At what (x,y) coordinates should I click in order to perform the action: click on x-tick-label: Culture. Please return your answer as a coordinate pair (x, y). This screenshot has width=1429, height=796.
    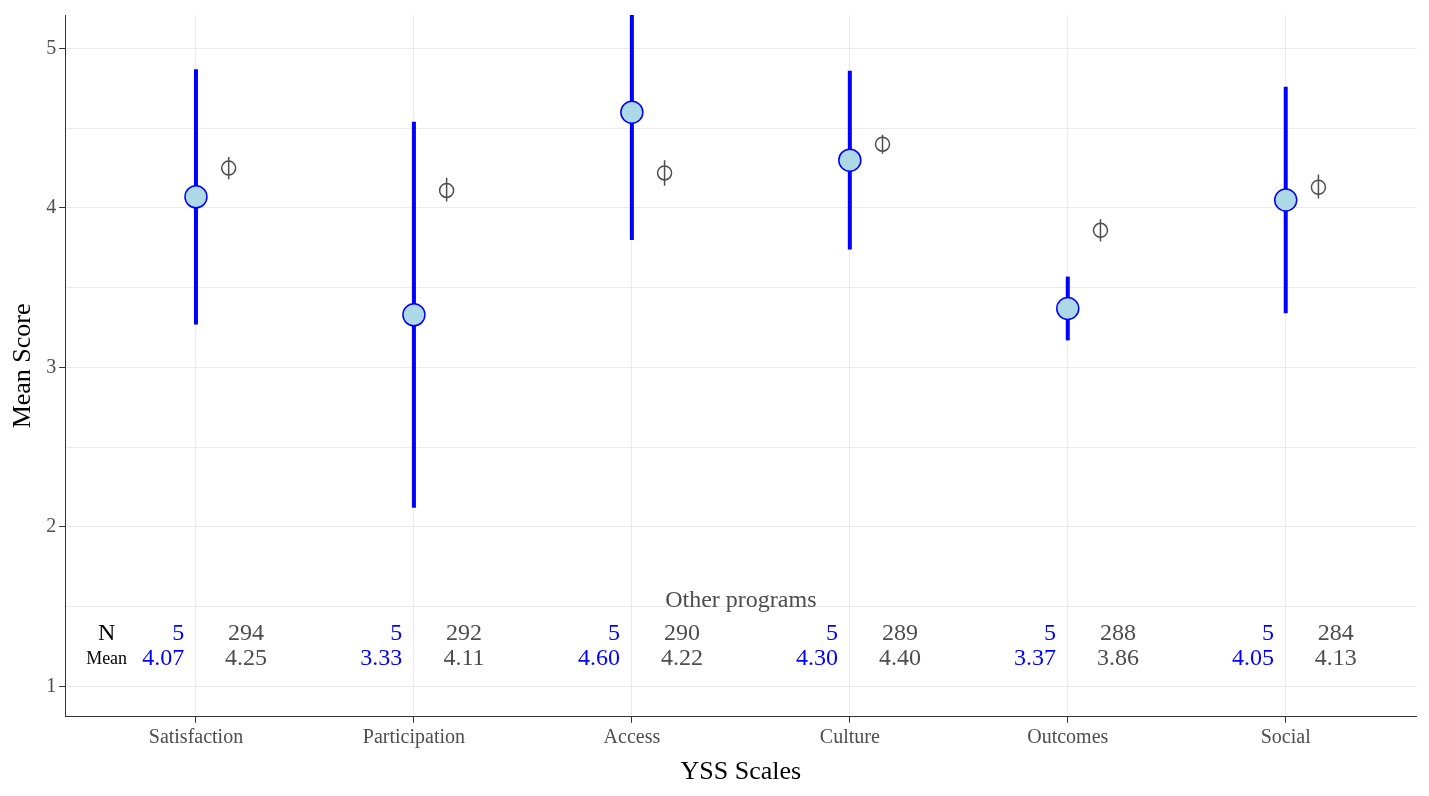
    Looking at the image, I should click on (849, 736).